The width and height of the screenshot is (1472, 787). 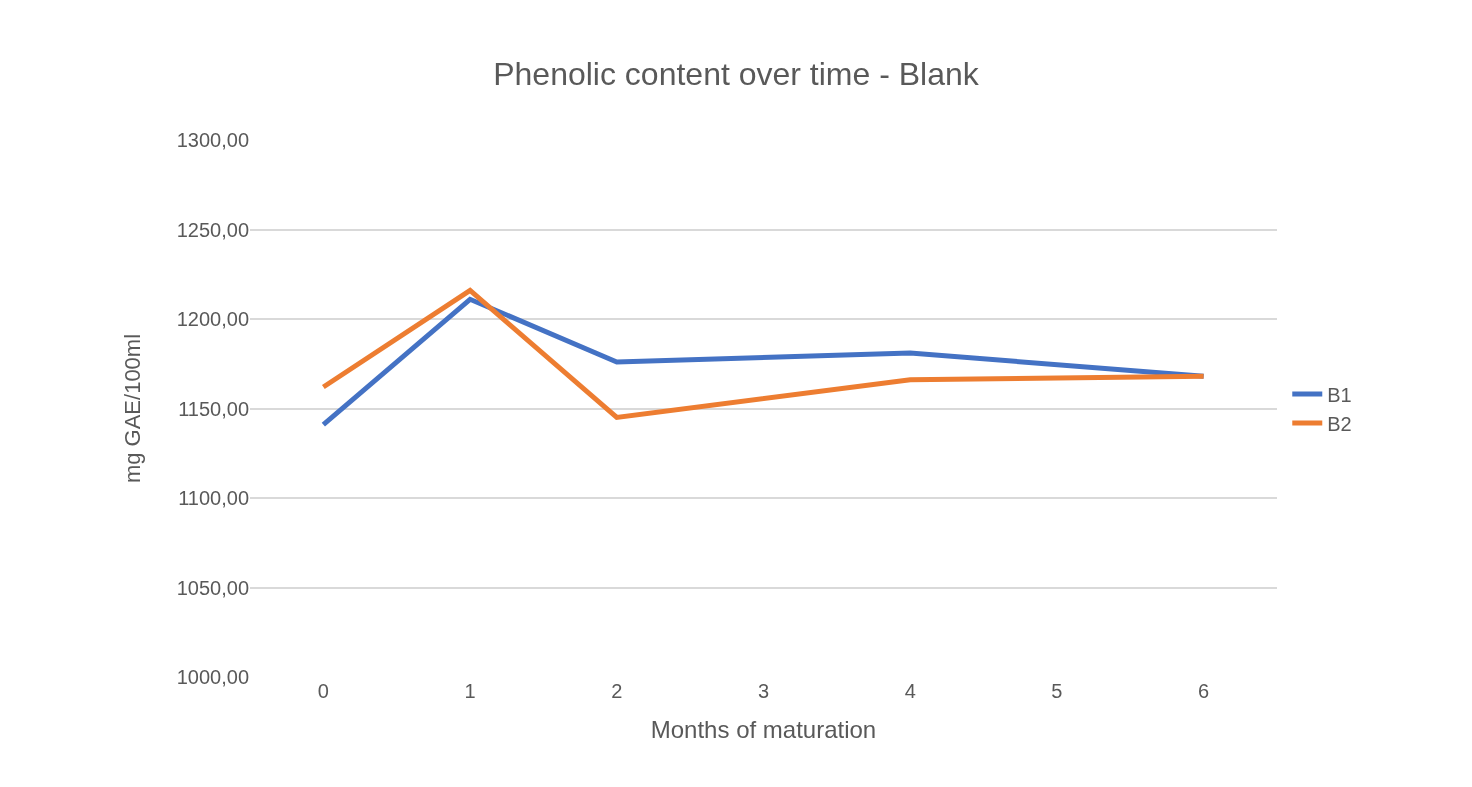 I want to click on x-tick-label: 0, so click(x=323, y=691).